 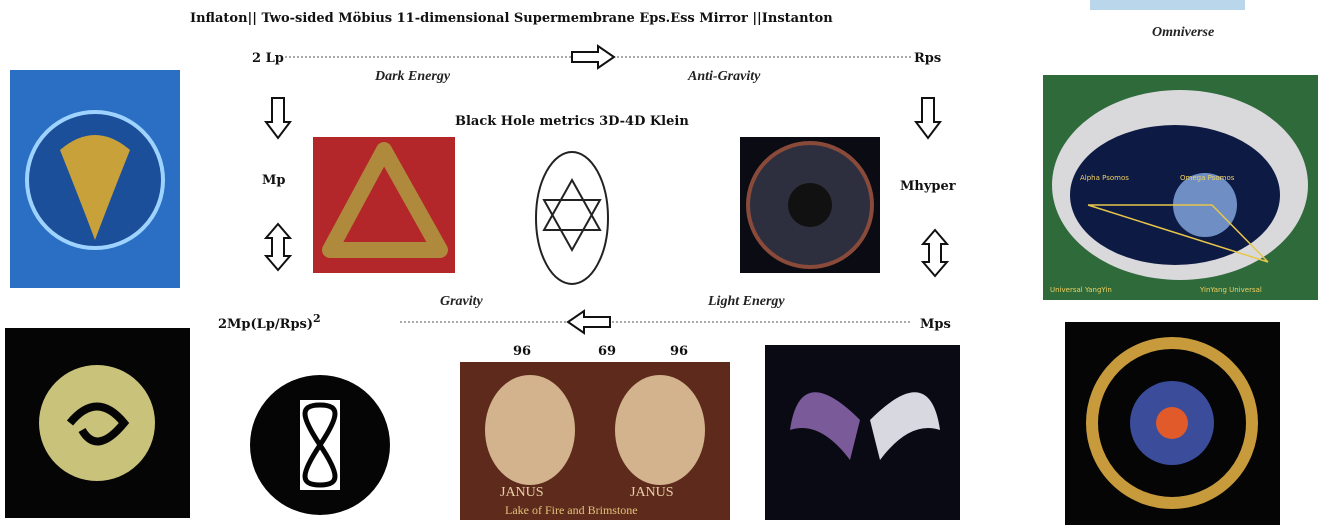 I want to click on double-arrow-right, so click(x=935, y=253).